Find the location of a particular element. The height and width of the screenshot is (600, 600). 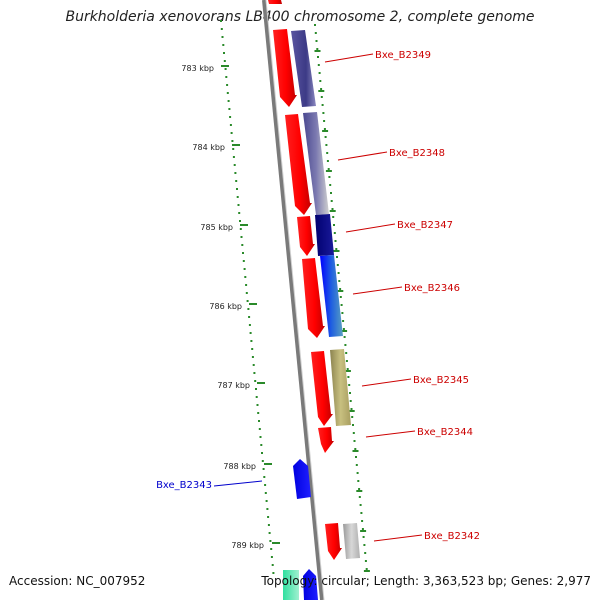

gene-arrow-bxe-b2346 is located at coordinates (313, 298).